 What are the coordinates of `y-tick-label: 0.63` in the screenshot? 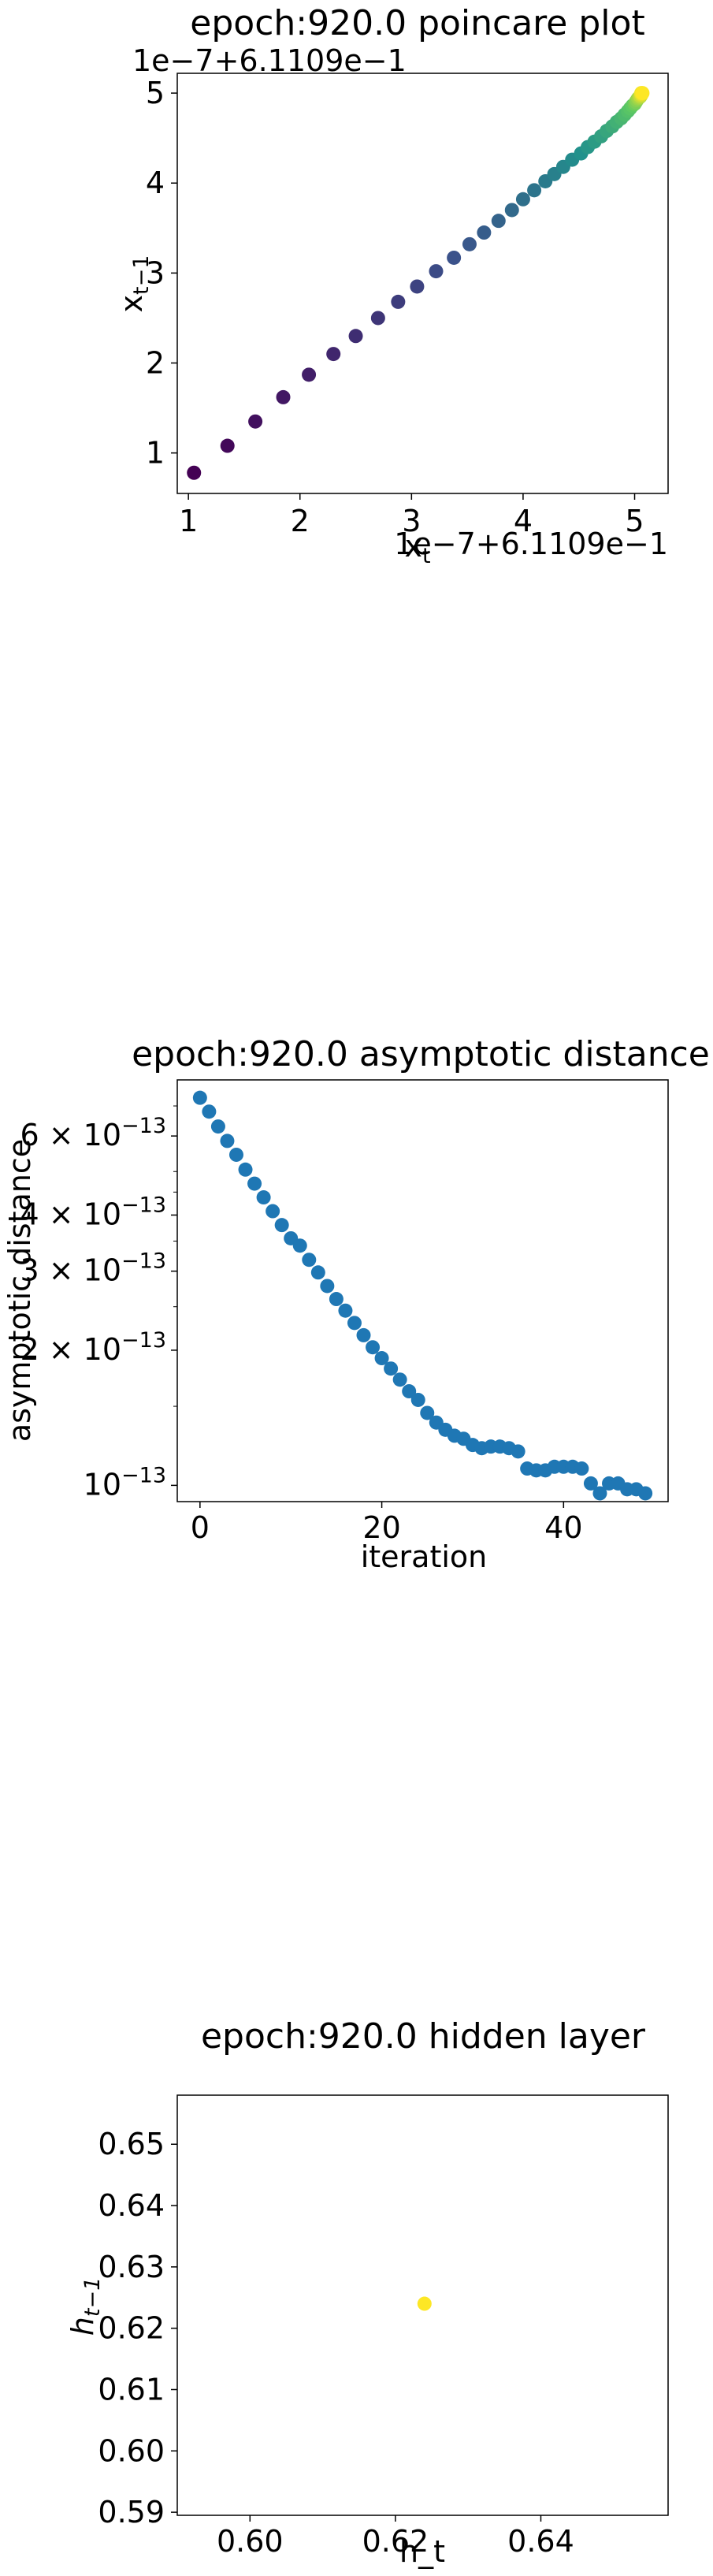 It's located at (132, 2267).